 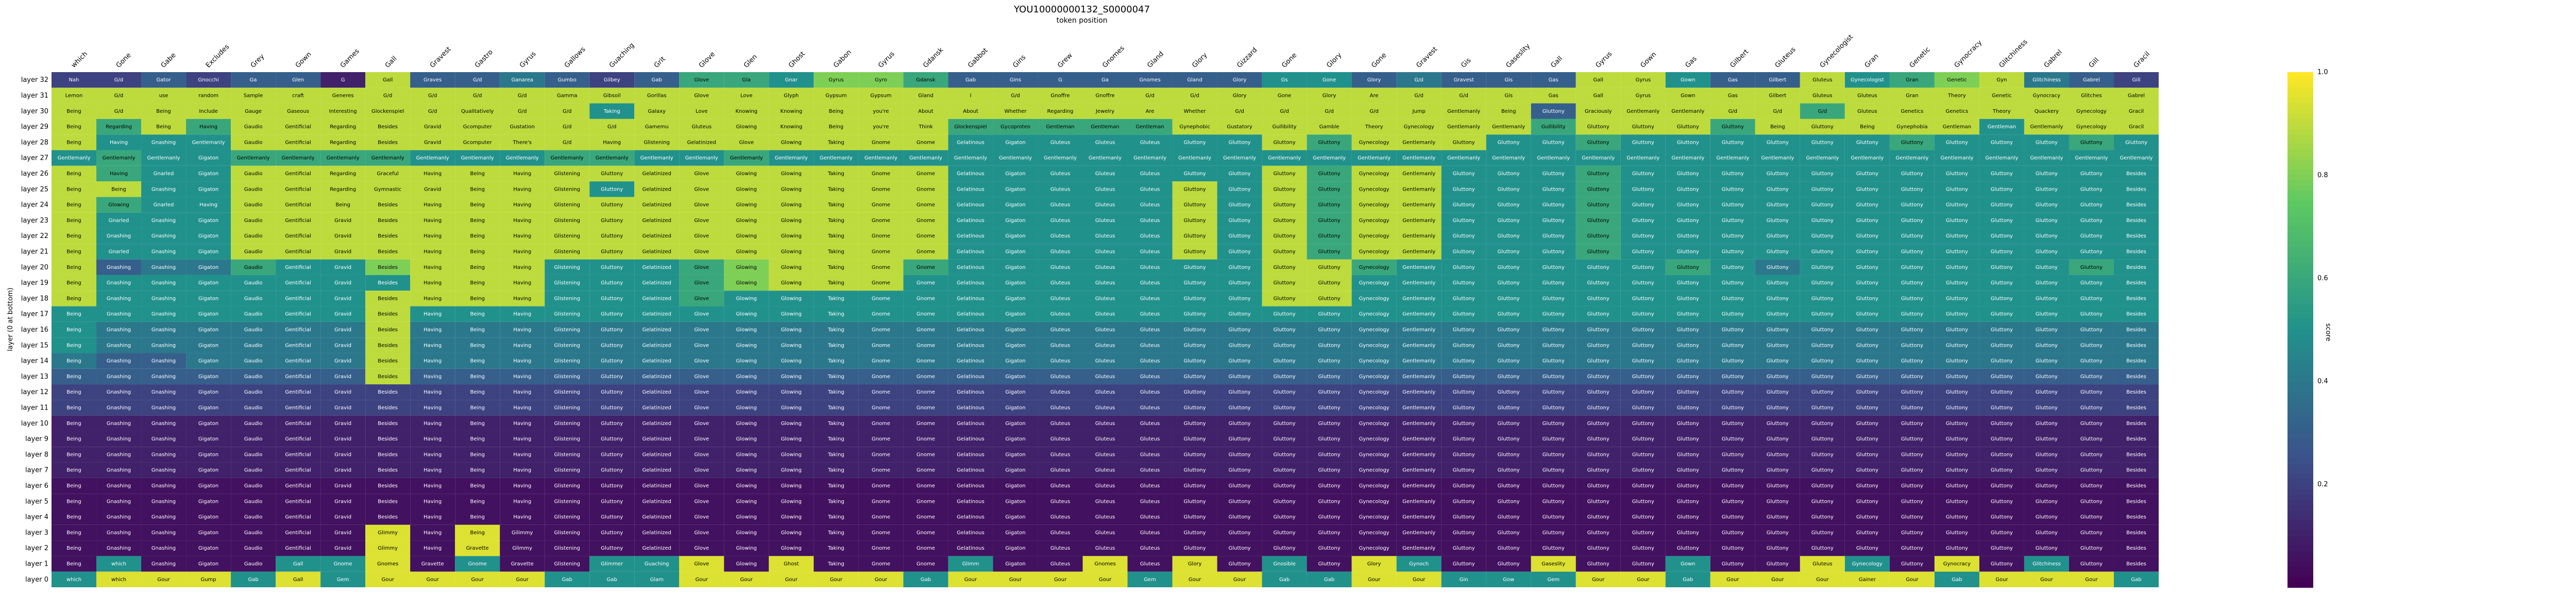 I want to click on heatmap-cell-label: Gelatinized, so click(x=657, y=221).